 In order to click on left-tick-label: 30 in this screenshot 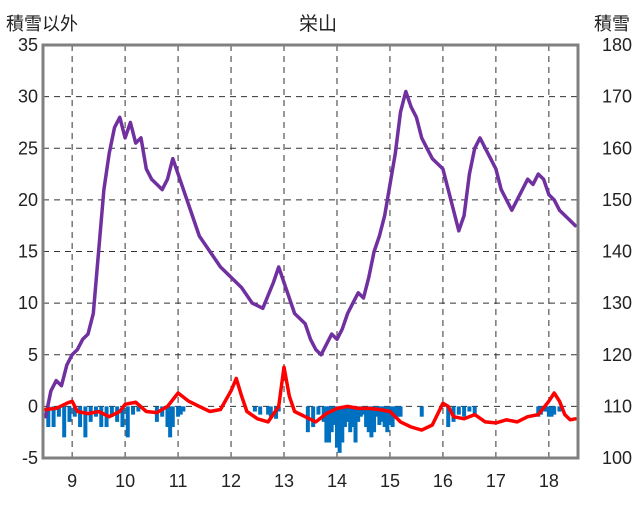, I will do `click(28, 97)`.